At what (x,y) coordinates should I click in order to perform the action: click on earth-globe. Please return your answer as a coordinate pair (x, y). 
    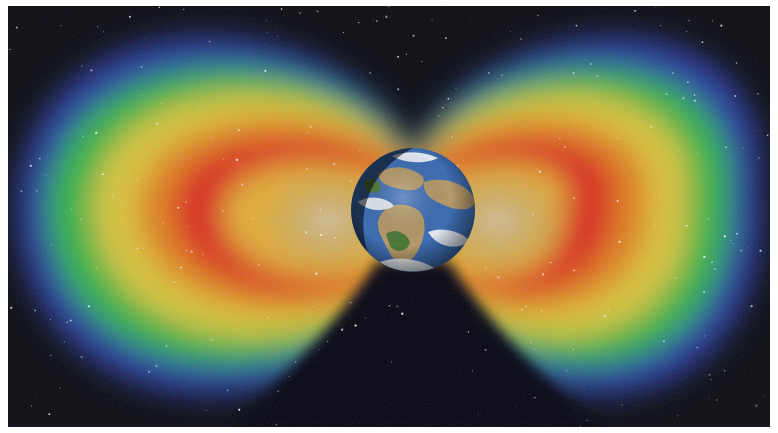
    Looking at the image, I should click on (413, 210).